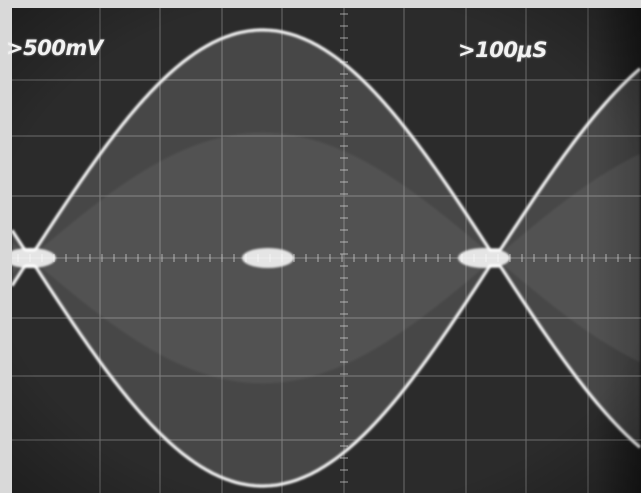 The height and width of the screenshot is (493, 641). What do you see at coordinates (503, 50) in the screenshot?
I see `time-per-div-readout: >100μS` at bounding box center [503, 50].